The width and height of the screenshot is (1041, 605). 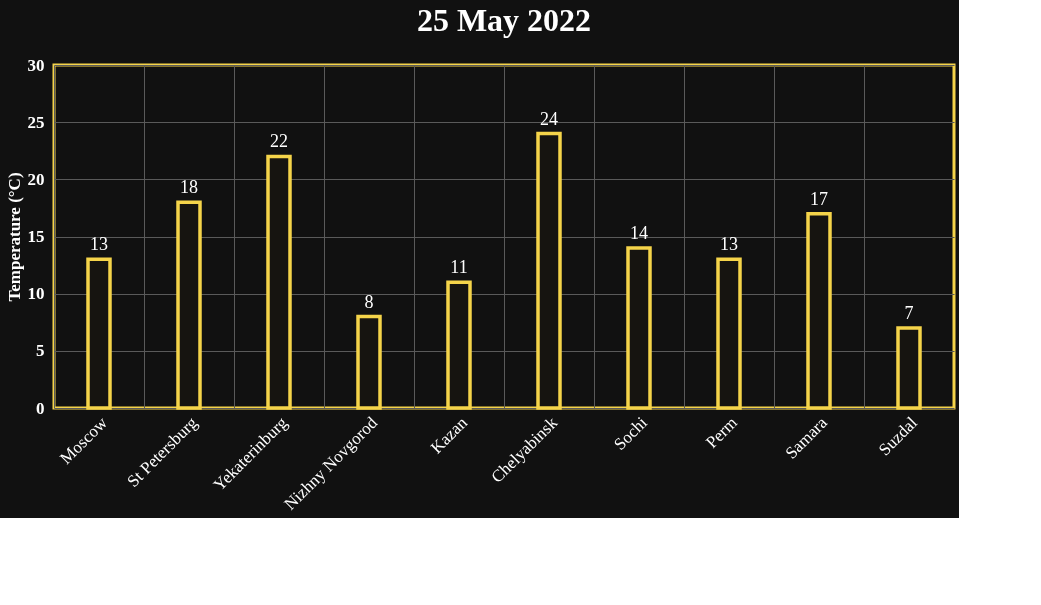 What do you see at coordinates (909, 312) in the screenshot?
I see `data-label: 7` at bounding box center [909, 312].